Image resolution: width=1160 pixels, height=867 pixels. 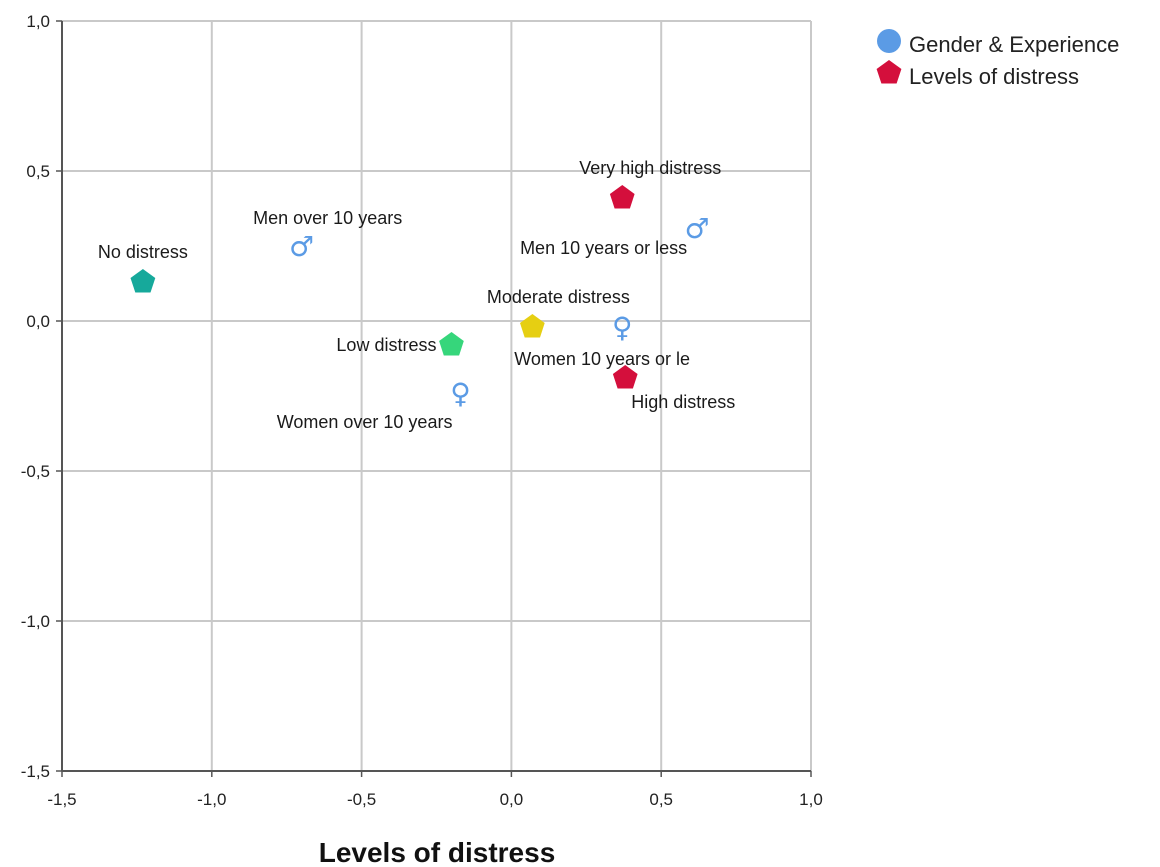 I want to click on x-tick-label: 0,0, so click(x=512, y=799).